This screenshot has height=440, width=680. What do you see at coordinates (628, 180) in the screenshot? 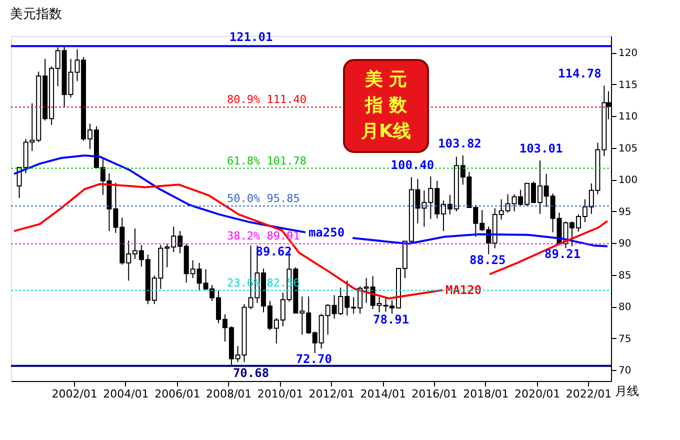
I see `y-tick-label: 100` at bounding box center [628, 180].